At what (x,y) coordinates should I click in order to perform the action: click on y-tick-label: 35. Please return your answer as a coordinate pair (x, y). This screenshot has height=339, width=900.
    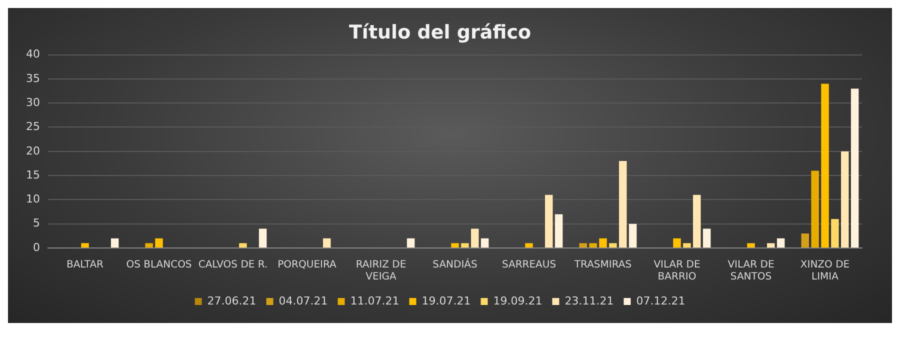
    Looking at the image, I should click on (33, 78).